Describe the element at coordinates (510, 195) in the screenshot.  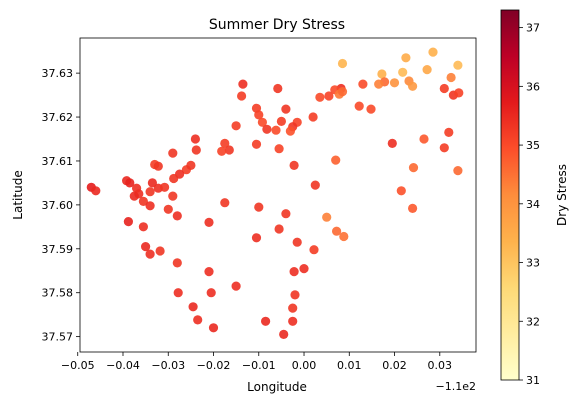
I see `colorbar` at that location.